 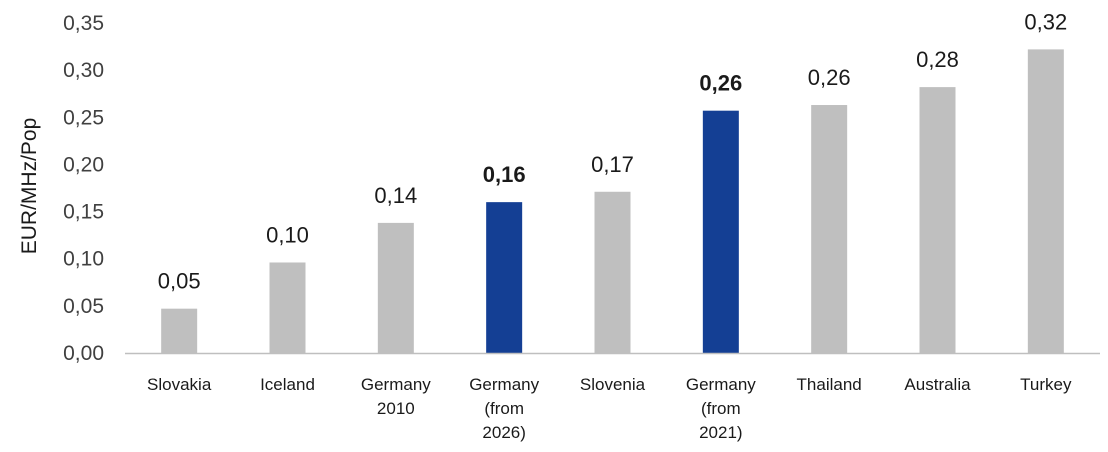 I want to click on y-tick-label: 0,20, so click(x=83, y=164).